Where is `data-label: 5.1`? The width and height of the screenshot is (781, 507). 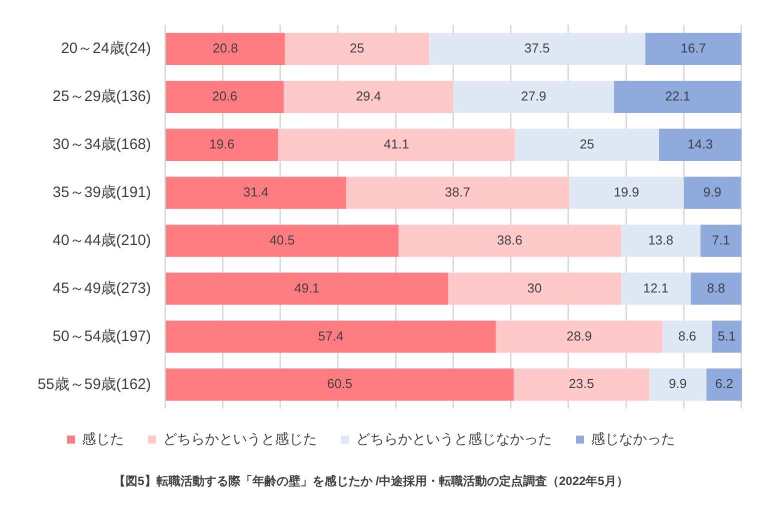 data-label: 5.1 is located at coordinates (727, 336).